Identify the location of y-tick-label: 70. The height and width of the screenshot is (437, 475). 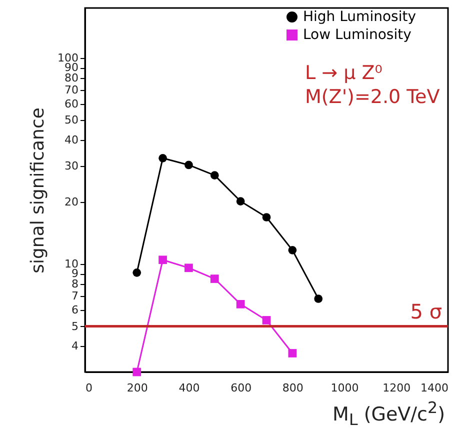
(71, 90).